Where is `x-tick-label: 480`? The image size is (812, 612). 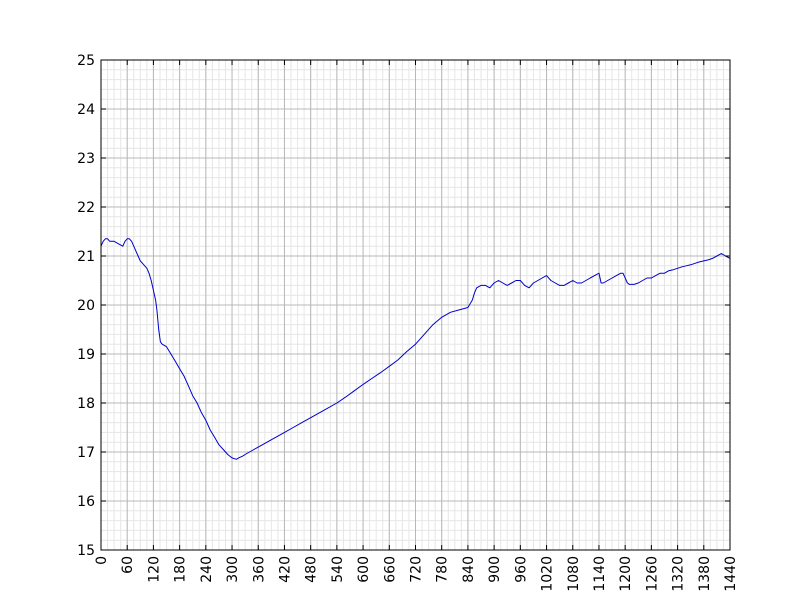
x-tick-label: 480 is located at coordinates (312, 569).